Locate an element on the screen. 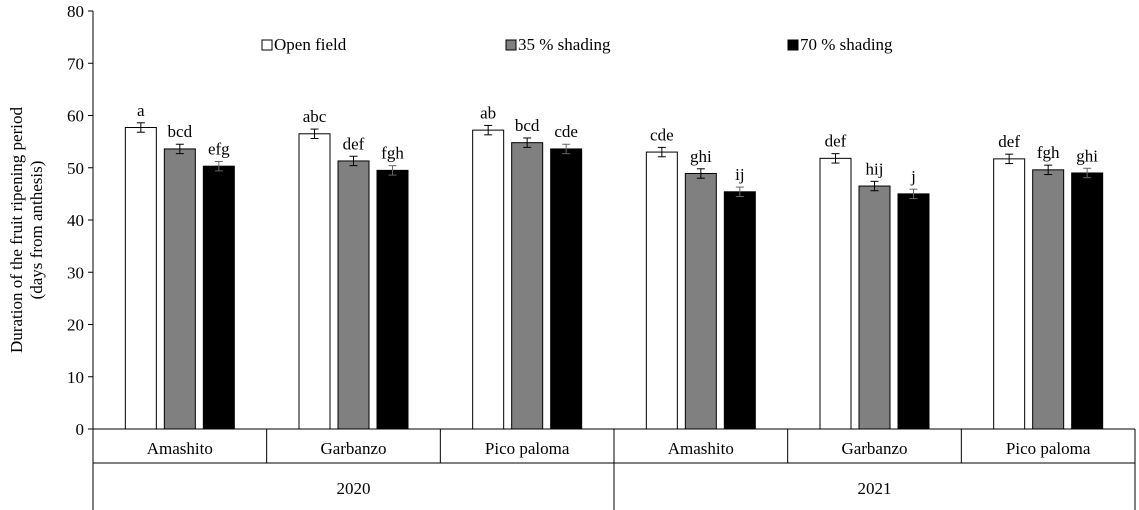  legend-label: 70 % shading is located at coordinates (846, 44).